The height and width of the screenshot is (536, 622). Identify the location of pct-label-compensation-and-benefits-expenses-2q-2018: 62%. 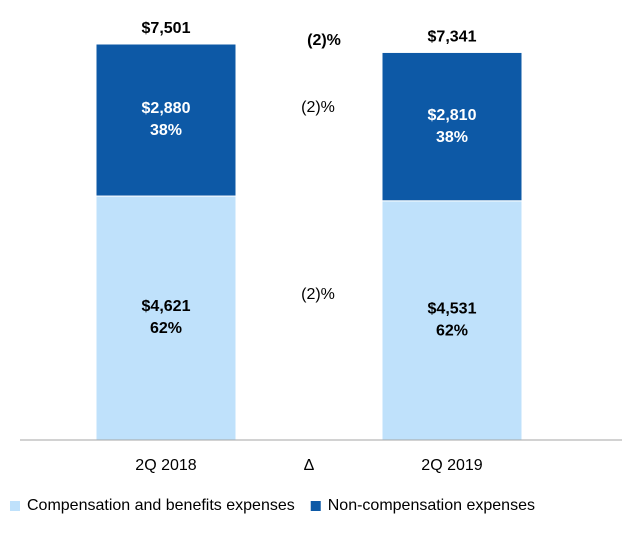
(166, 328).